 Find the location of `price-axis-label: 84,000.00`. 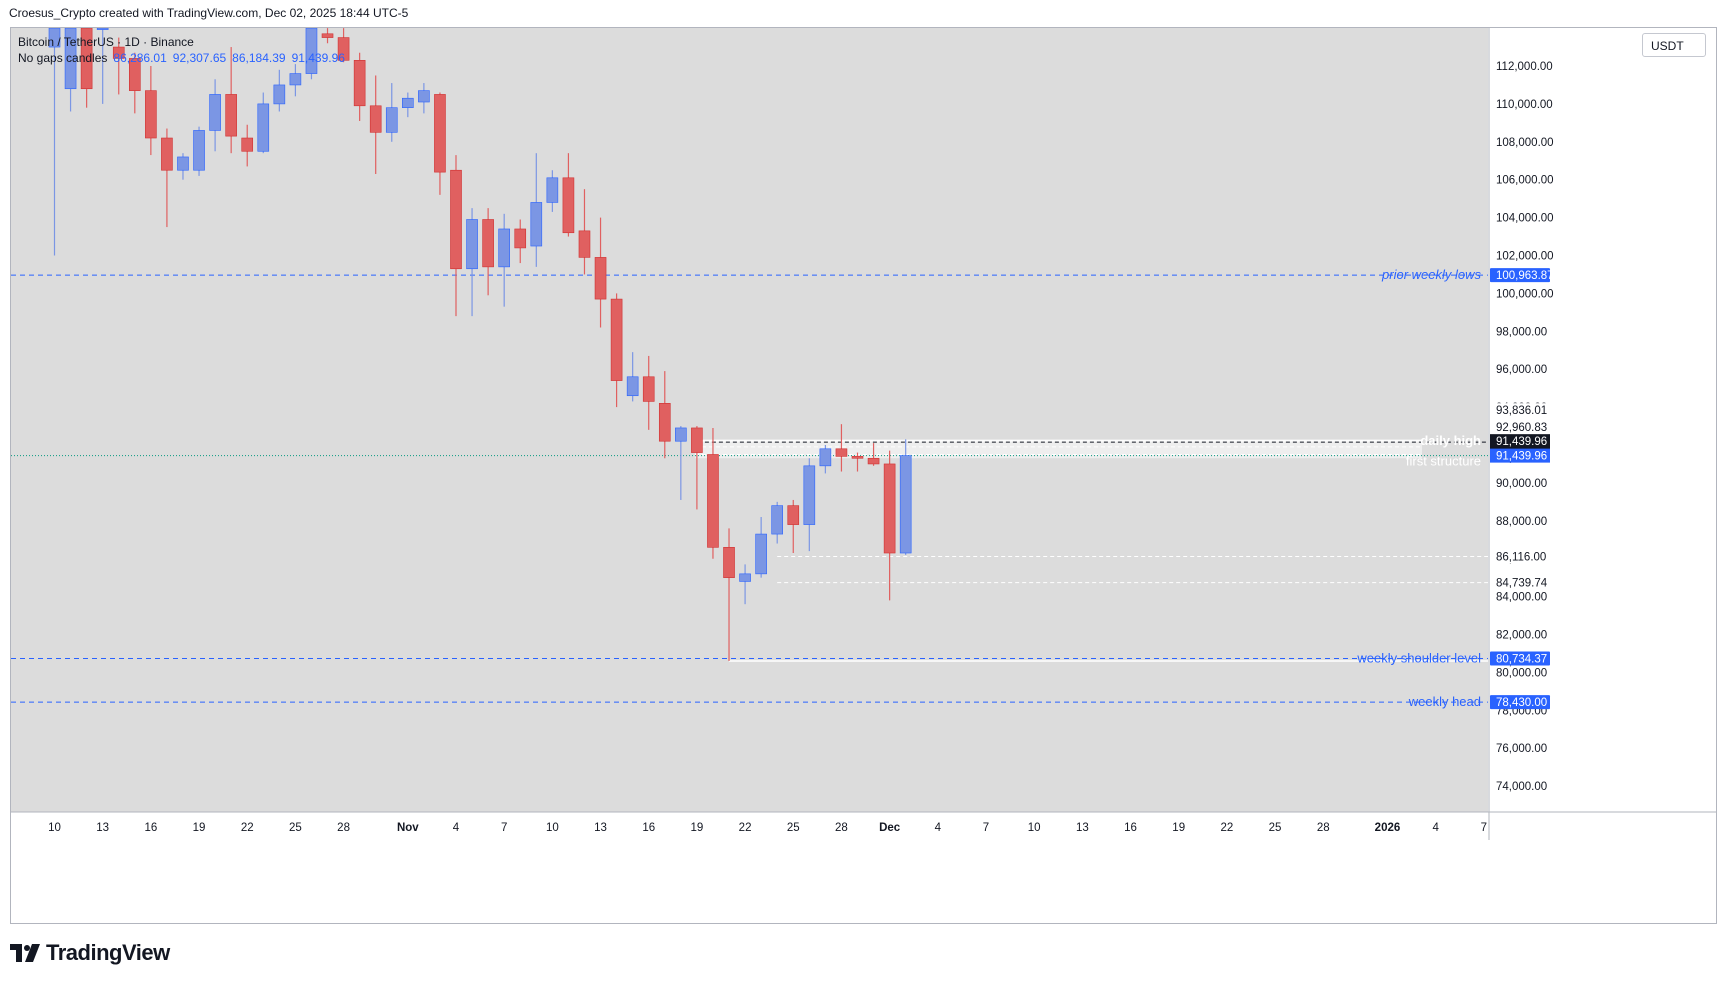

price-axis-label: 84,000.00 is located at coordinates (1521, 598).